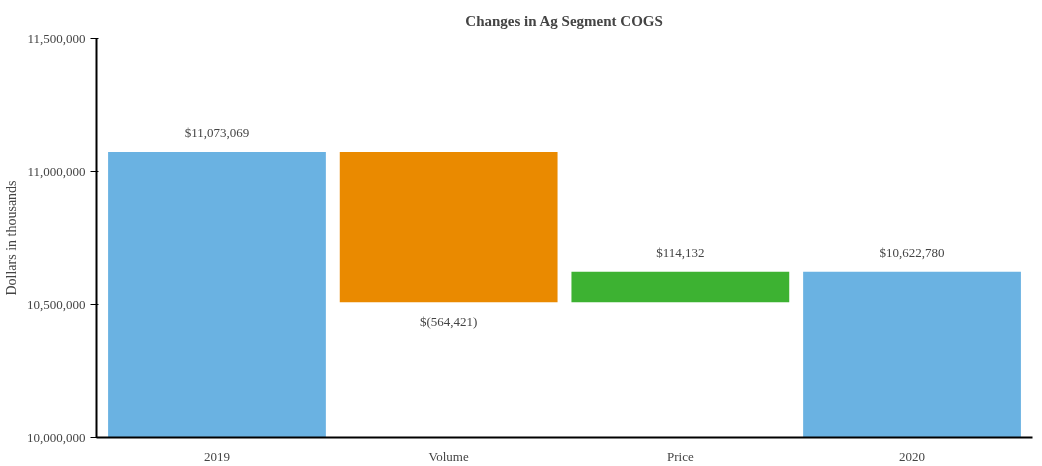 The width and height of the screenshot is (1042, 466). I want to click on data-label: $(564,421), so click(448, 322).